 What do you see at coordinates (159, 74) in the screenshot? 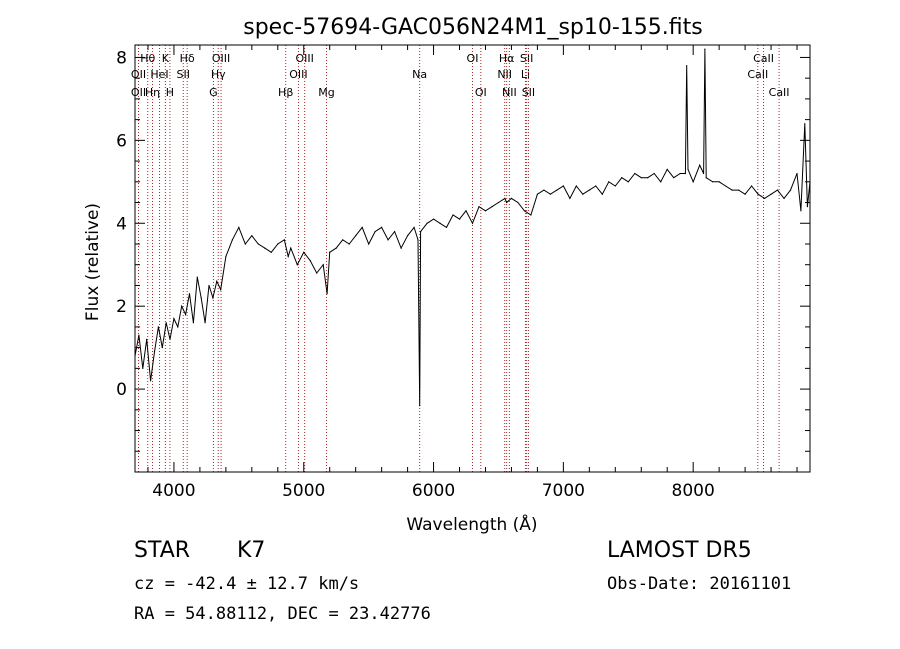
I see `line-label-5: HeI` at bounding box center [159, 74].